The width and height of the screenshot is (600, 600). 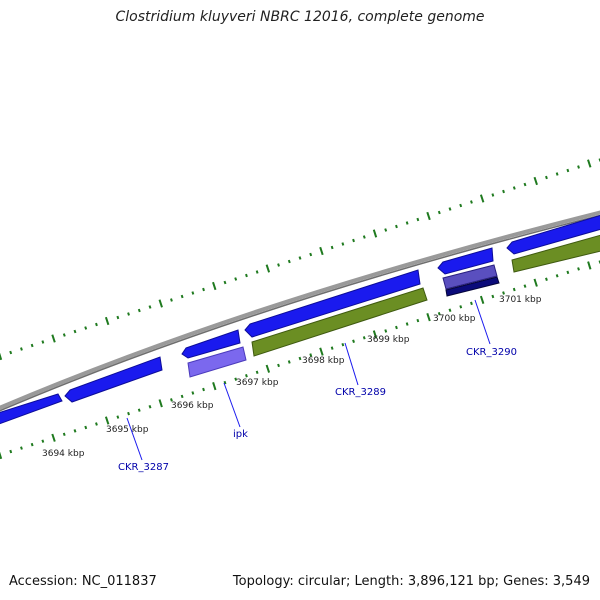 What do you see at coordinates (143, 467) in the screenshot?
I see `gene-label-ckr-3287: CKR_3287` at bounding box center [143, 467].